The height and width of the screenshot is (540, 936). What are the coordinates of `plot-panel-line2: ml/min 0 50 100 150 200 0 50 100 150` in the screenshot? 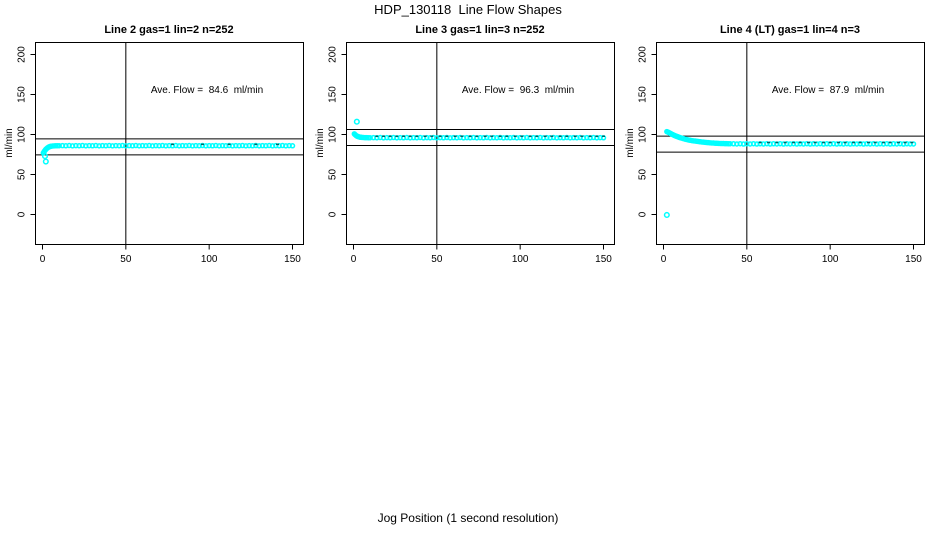 It's located at (154, 153).